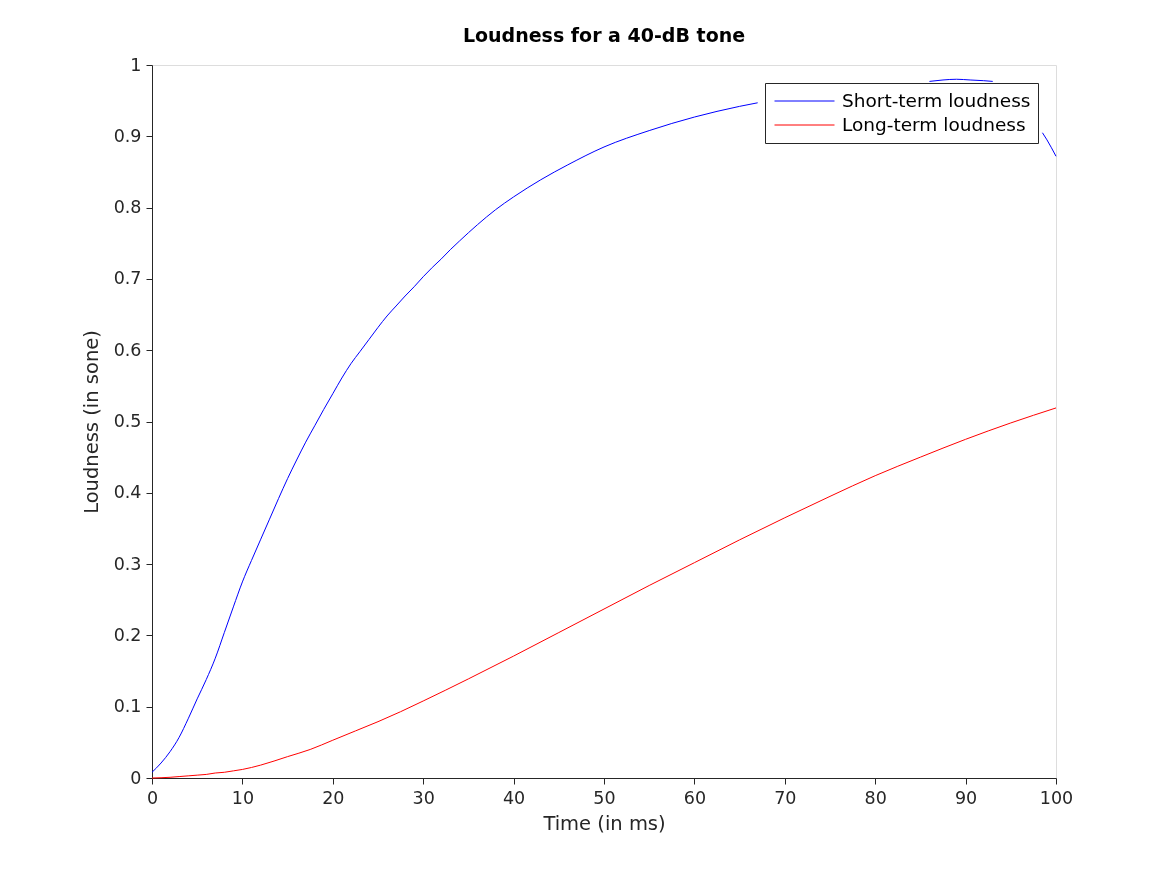  I want to click on legend-label: Short-term loudness, so click(936, 100).